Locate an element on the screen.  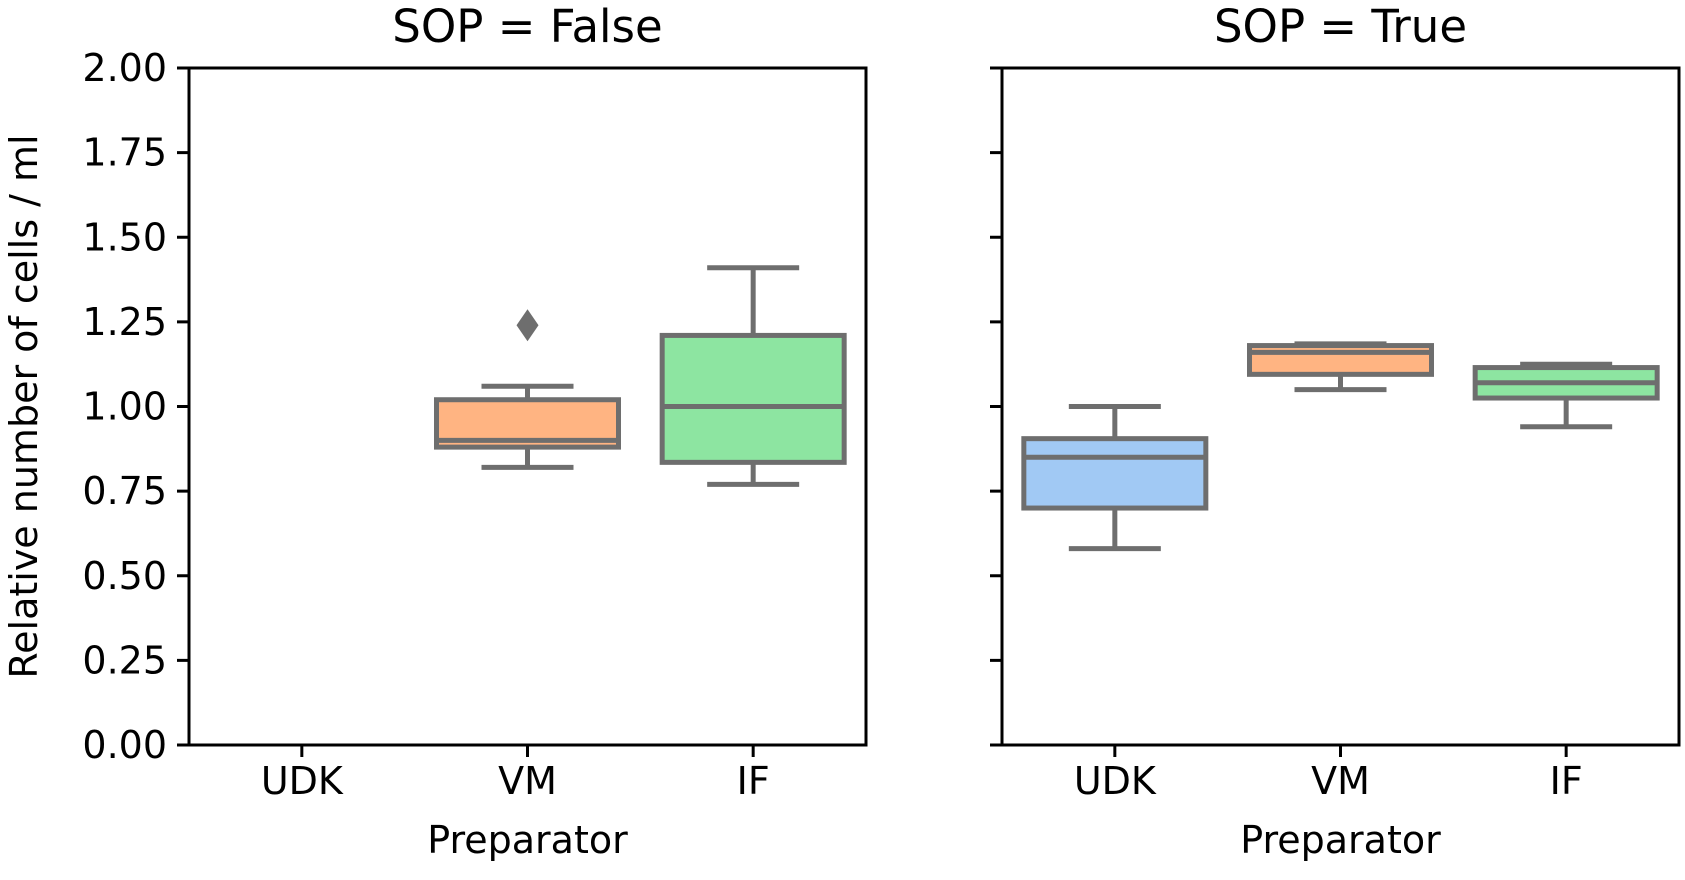
y-tick-label: 1.00 is located at coordinates (124, 407).